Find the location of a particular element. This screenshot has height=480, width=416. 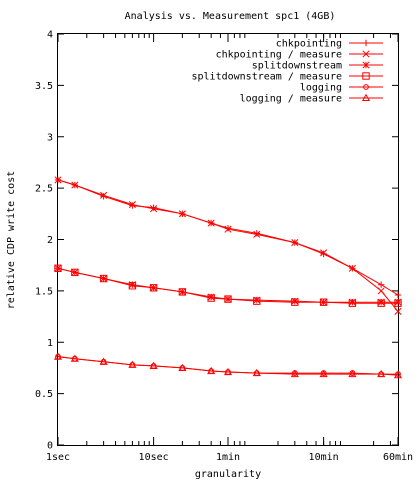

x-tick-label: 60min is located at coordinates (398, 457).